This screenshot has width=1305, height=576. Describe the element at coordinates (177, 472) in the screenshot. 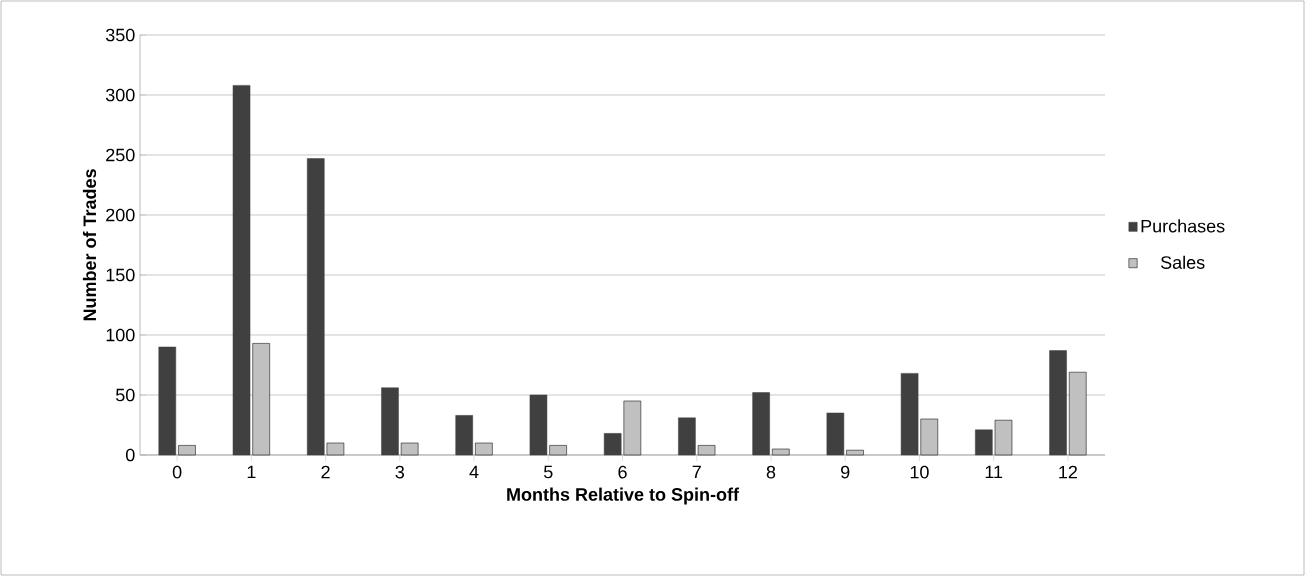

I see `x-tick-label: 0` at that location.